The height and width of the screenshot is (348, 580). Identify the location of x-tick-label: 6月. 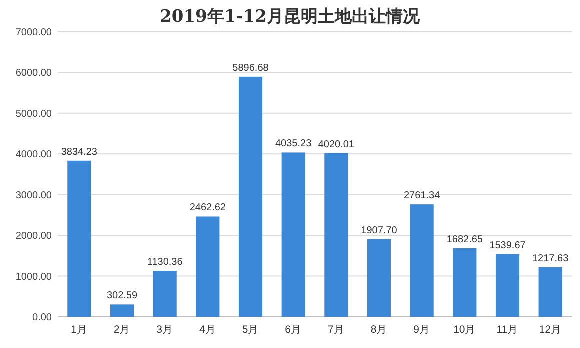
(293, 330).